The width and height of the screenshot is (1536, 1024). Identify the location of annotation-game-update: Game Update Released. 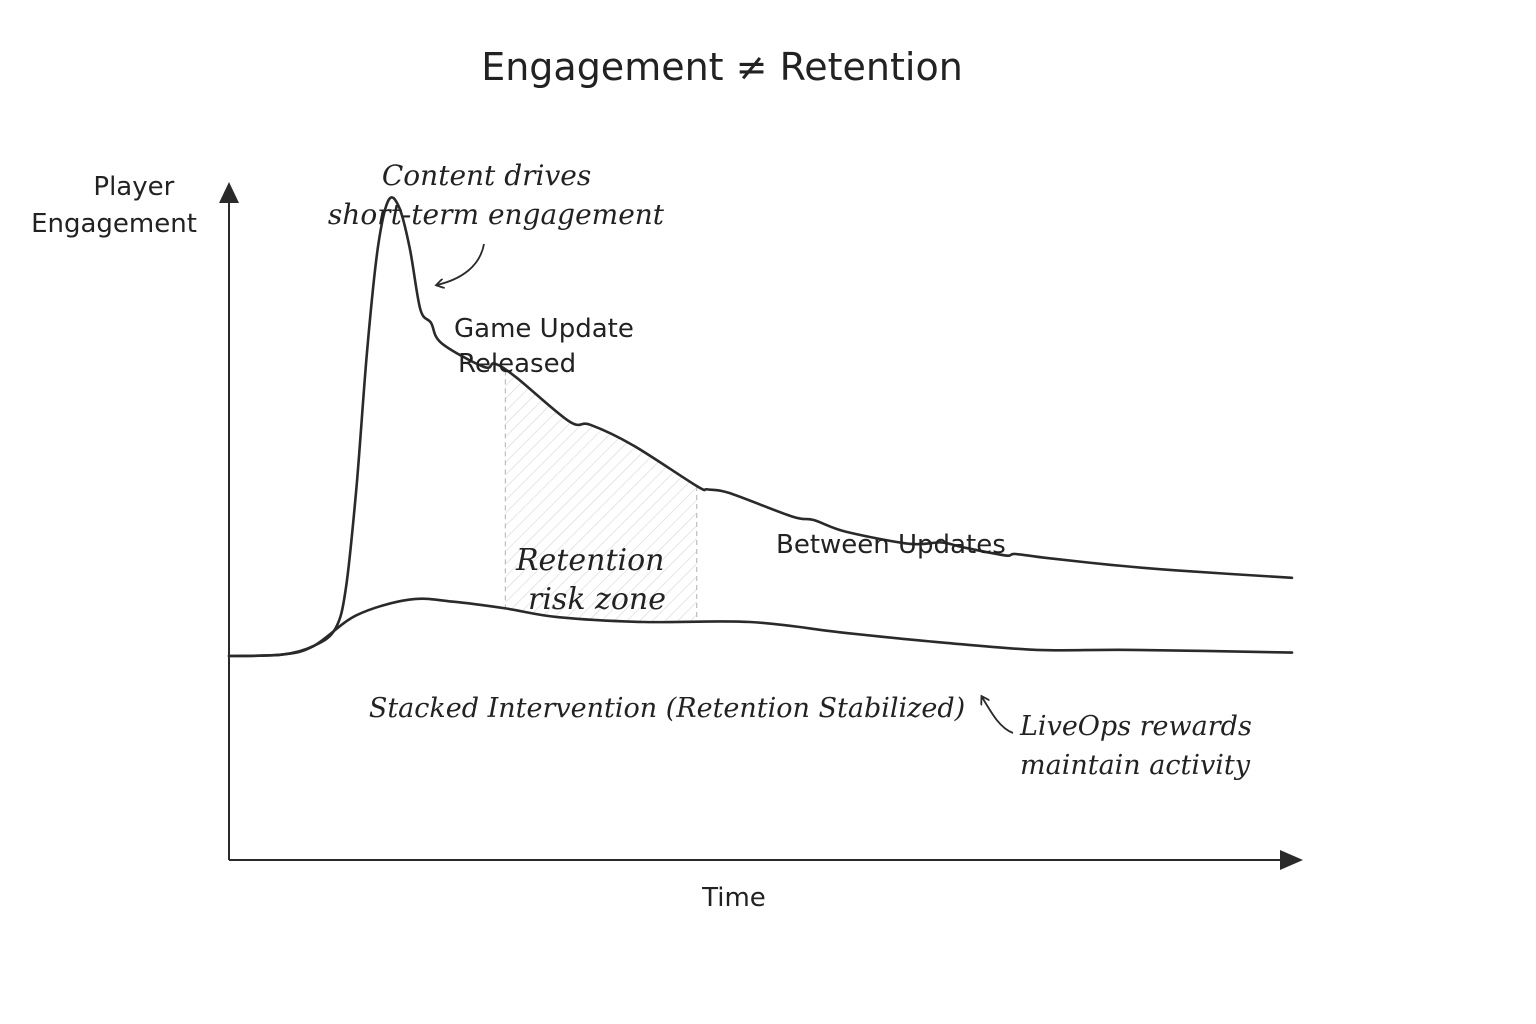
(548, 346).